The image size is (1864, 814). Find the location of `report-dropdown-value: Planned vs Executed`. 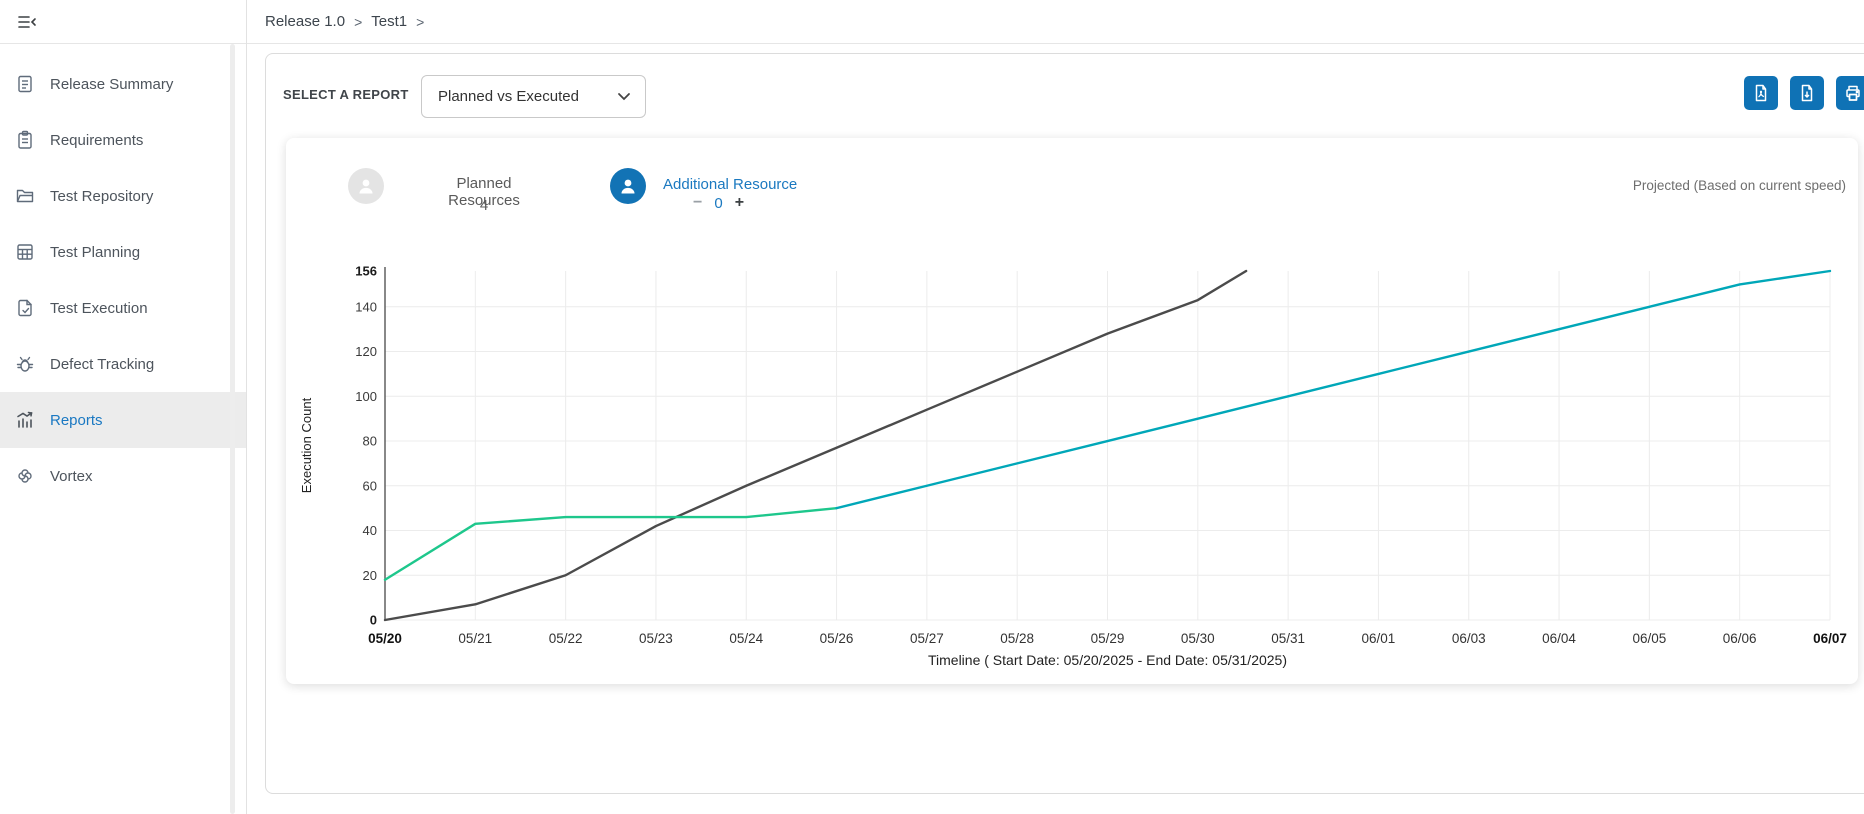

report-dropdown-value: Planned vs Executed is located at coordinates (508, 96).